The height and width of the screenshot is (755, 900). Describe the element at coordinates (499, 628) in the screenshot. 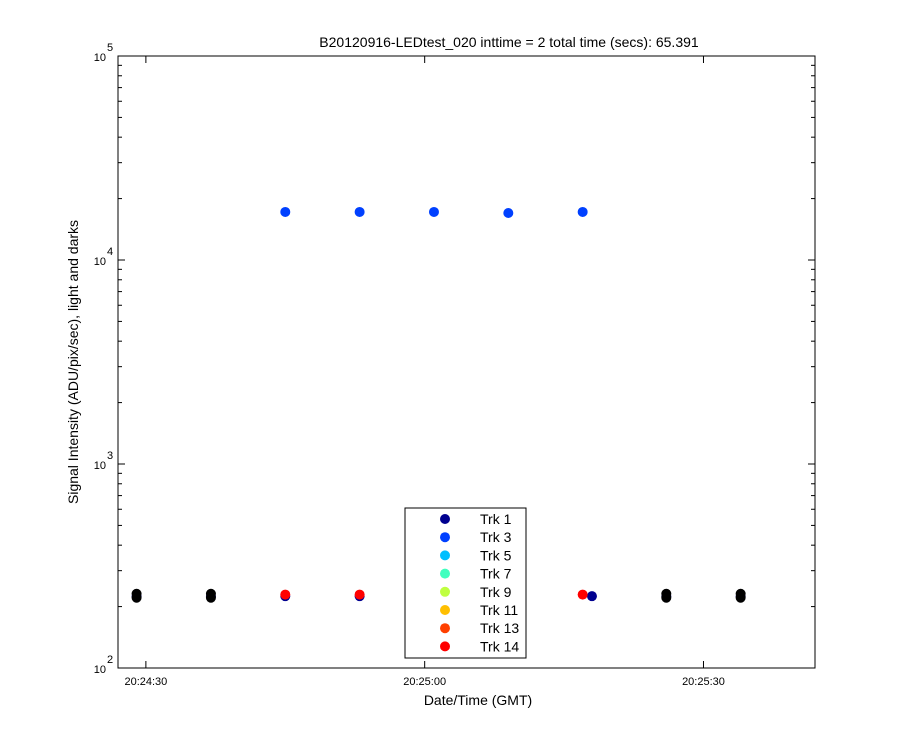

I see `legend-label: Trk 13` at that location.